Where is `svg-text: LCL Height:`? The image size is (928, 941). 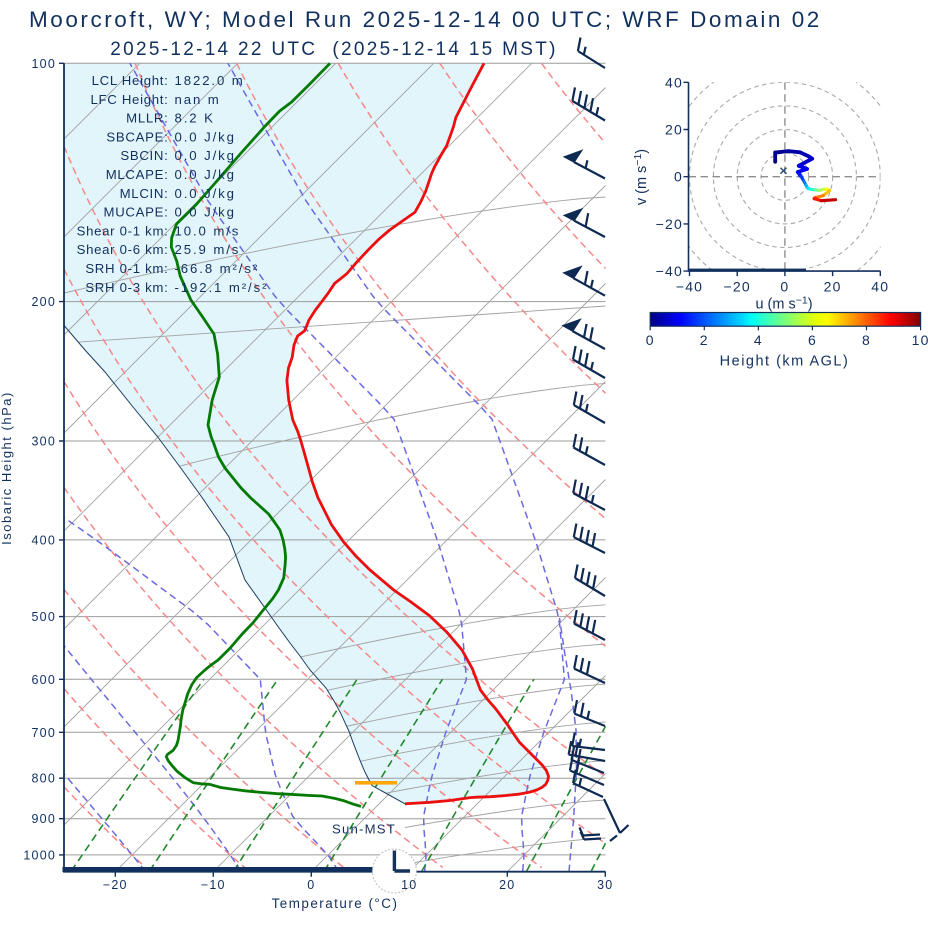
svg-text: LCL Height: is located at coordinates (130, 80).